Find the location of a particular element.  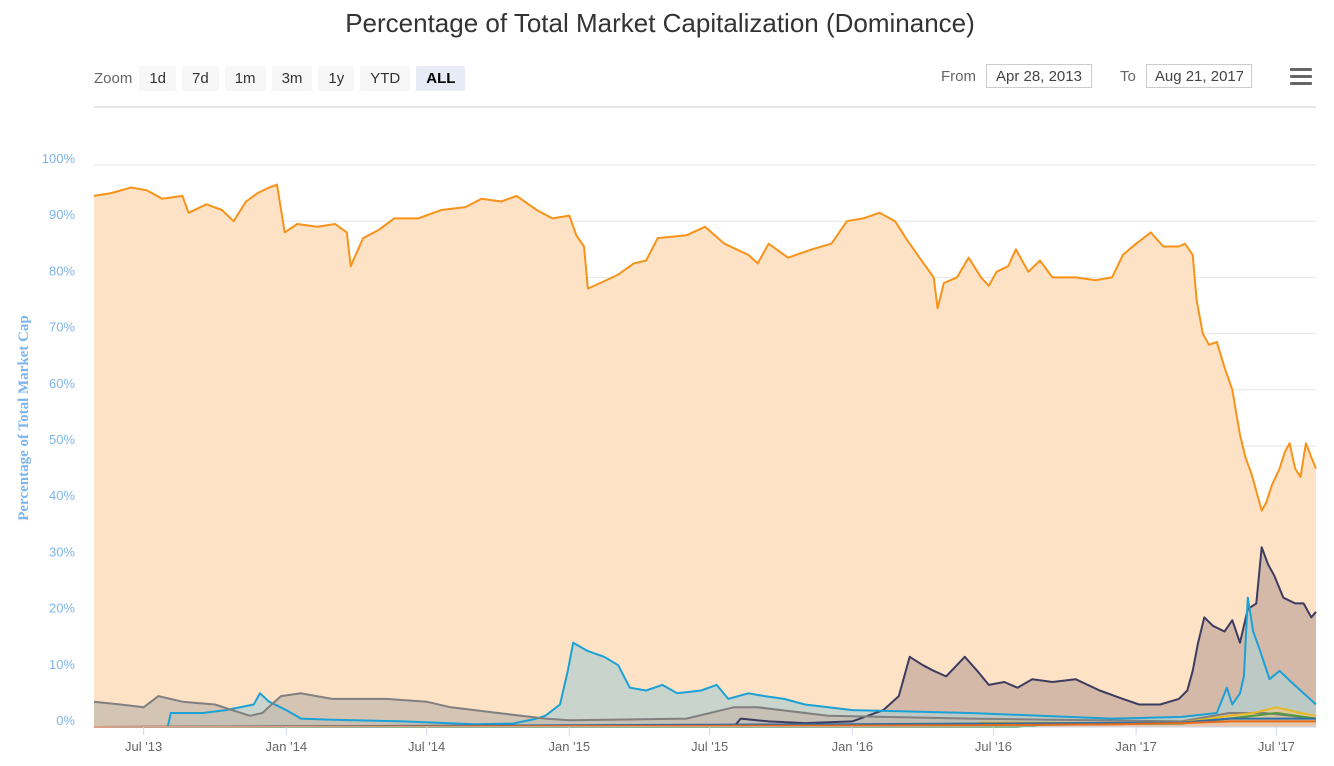

y-tick-label: 100% is located at coordinates (59, 158).